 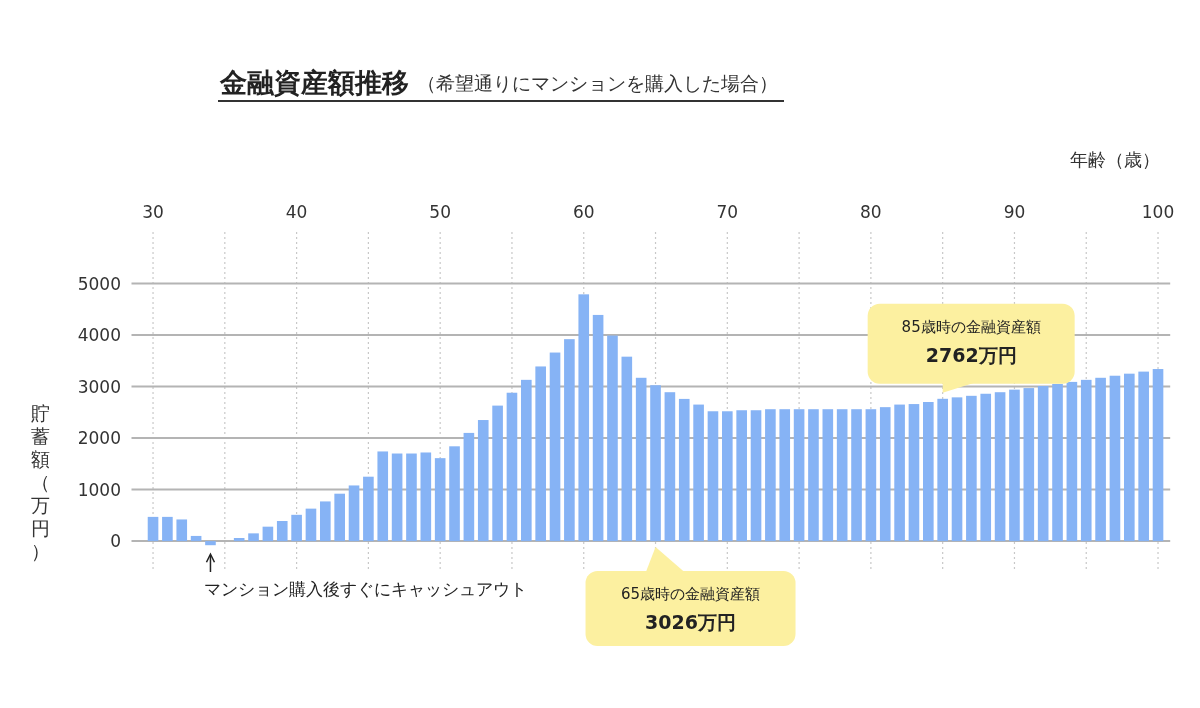 I want to click on x-tick-label: 100, so click(x=1158, y=212).